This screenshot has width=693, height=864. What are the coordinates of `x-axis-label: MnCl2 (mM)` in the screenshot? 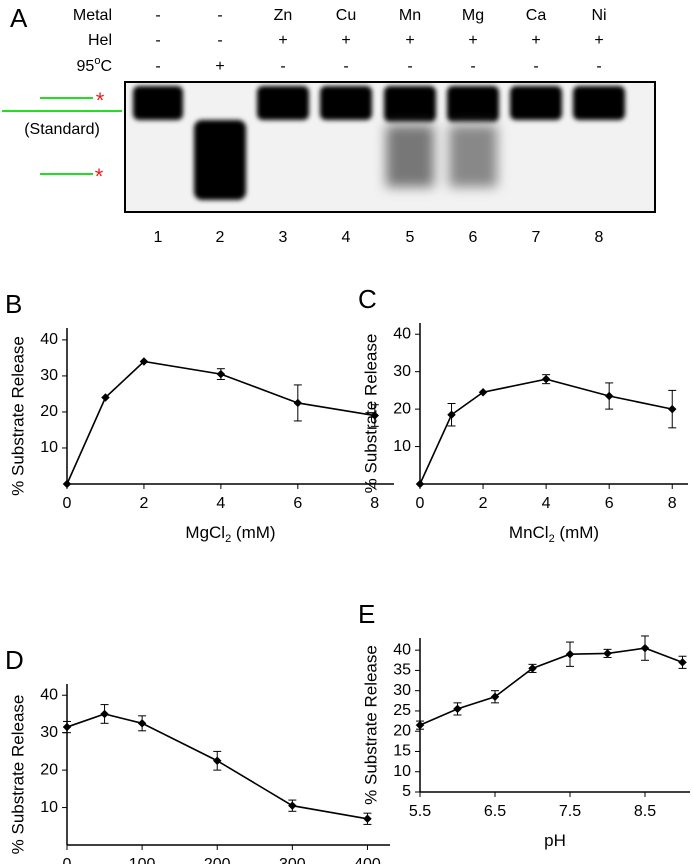 It's located at (554, 533).